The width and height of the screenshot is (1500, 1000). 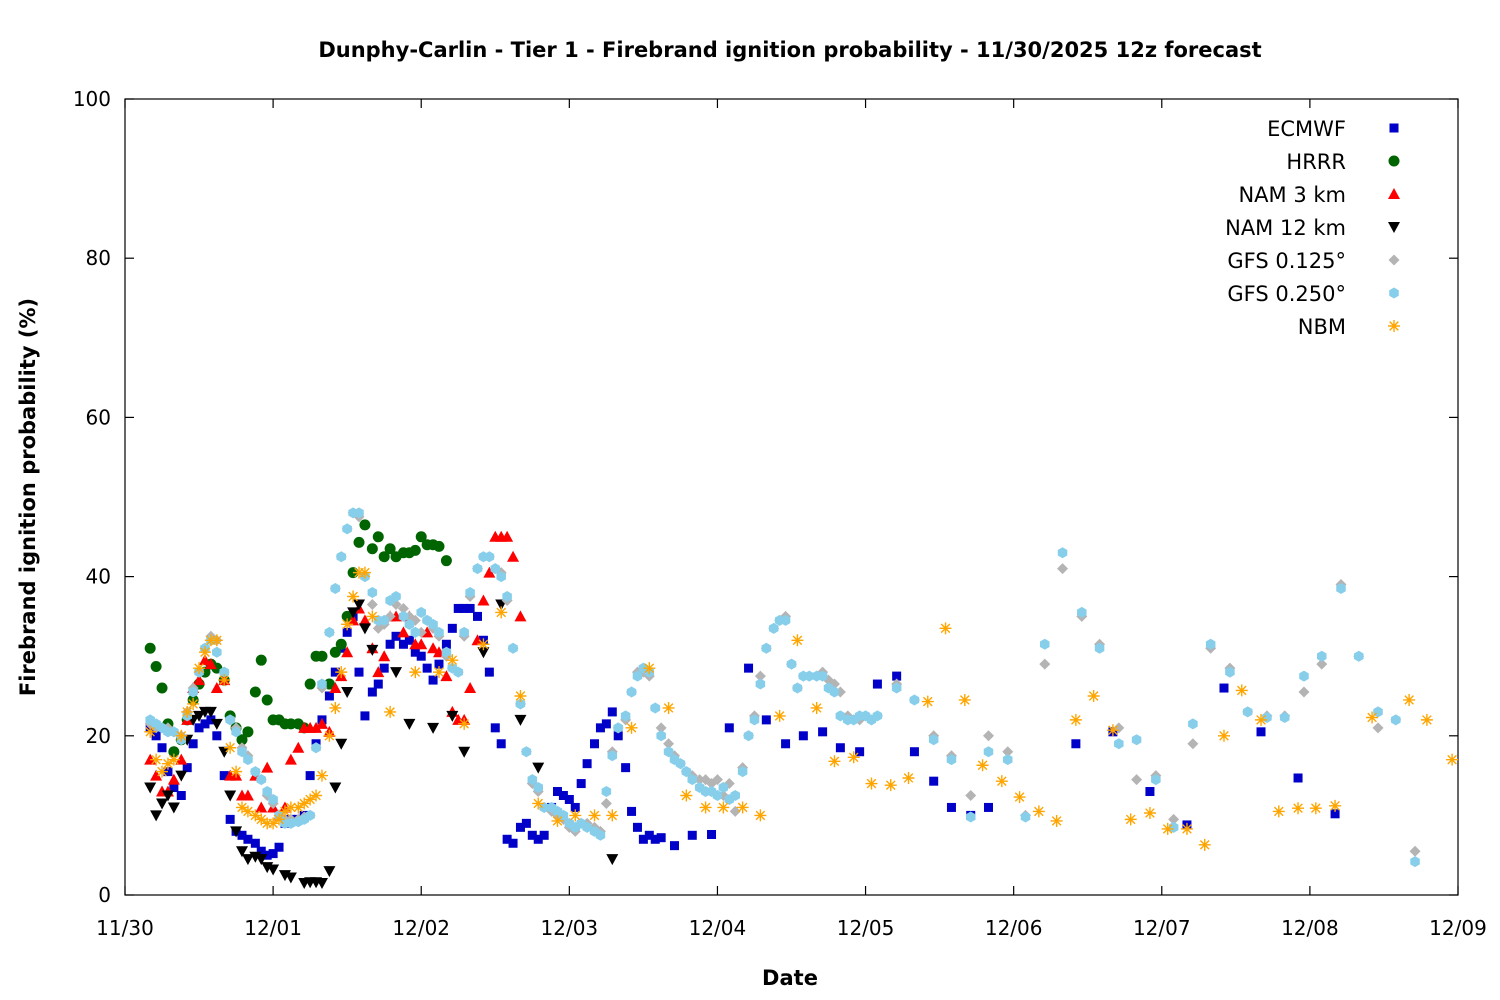 What do you see at coordinates (1310, 928) in the screenshot?
I see `x-tick-label: 12/08` at bounding box center [1310, 928].